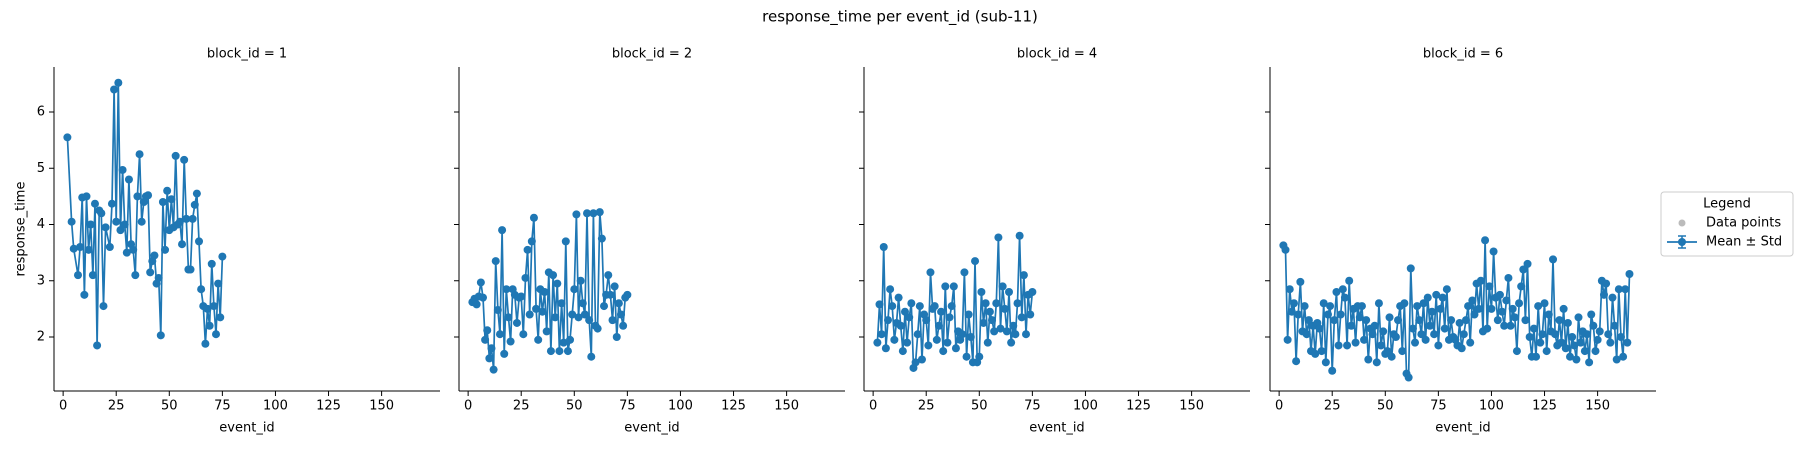 The width and height of the screenshot is (1800, 450). What do you see at coordinates (1463, 54) in the screenshot?
I see `panel-title: block_id = 6` at bounding box center [1463, 54].